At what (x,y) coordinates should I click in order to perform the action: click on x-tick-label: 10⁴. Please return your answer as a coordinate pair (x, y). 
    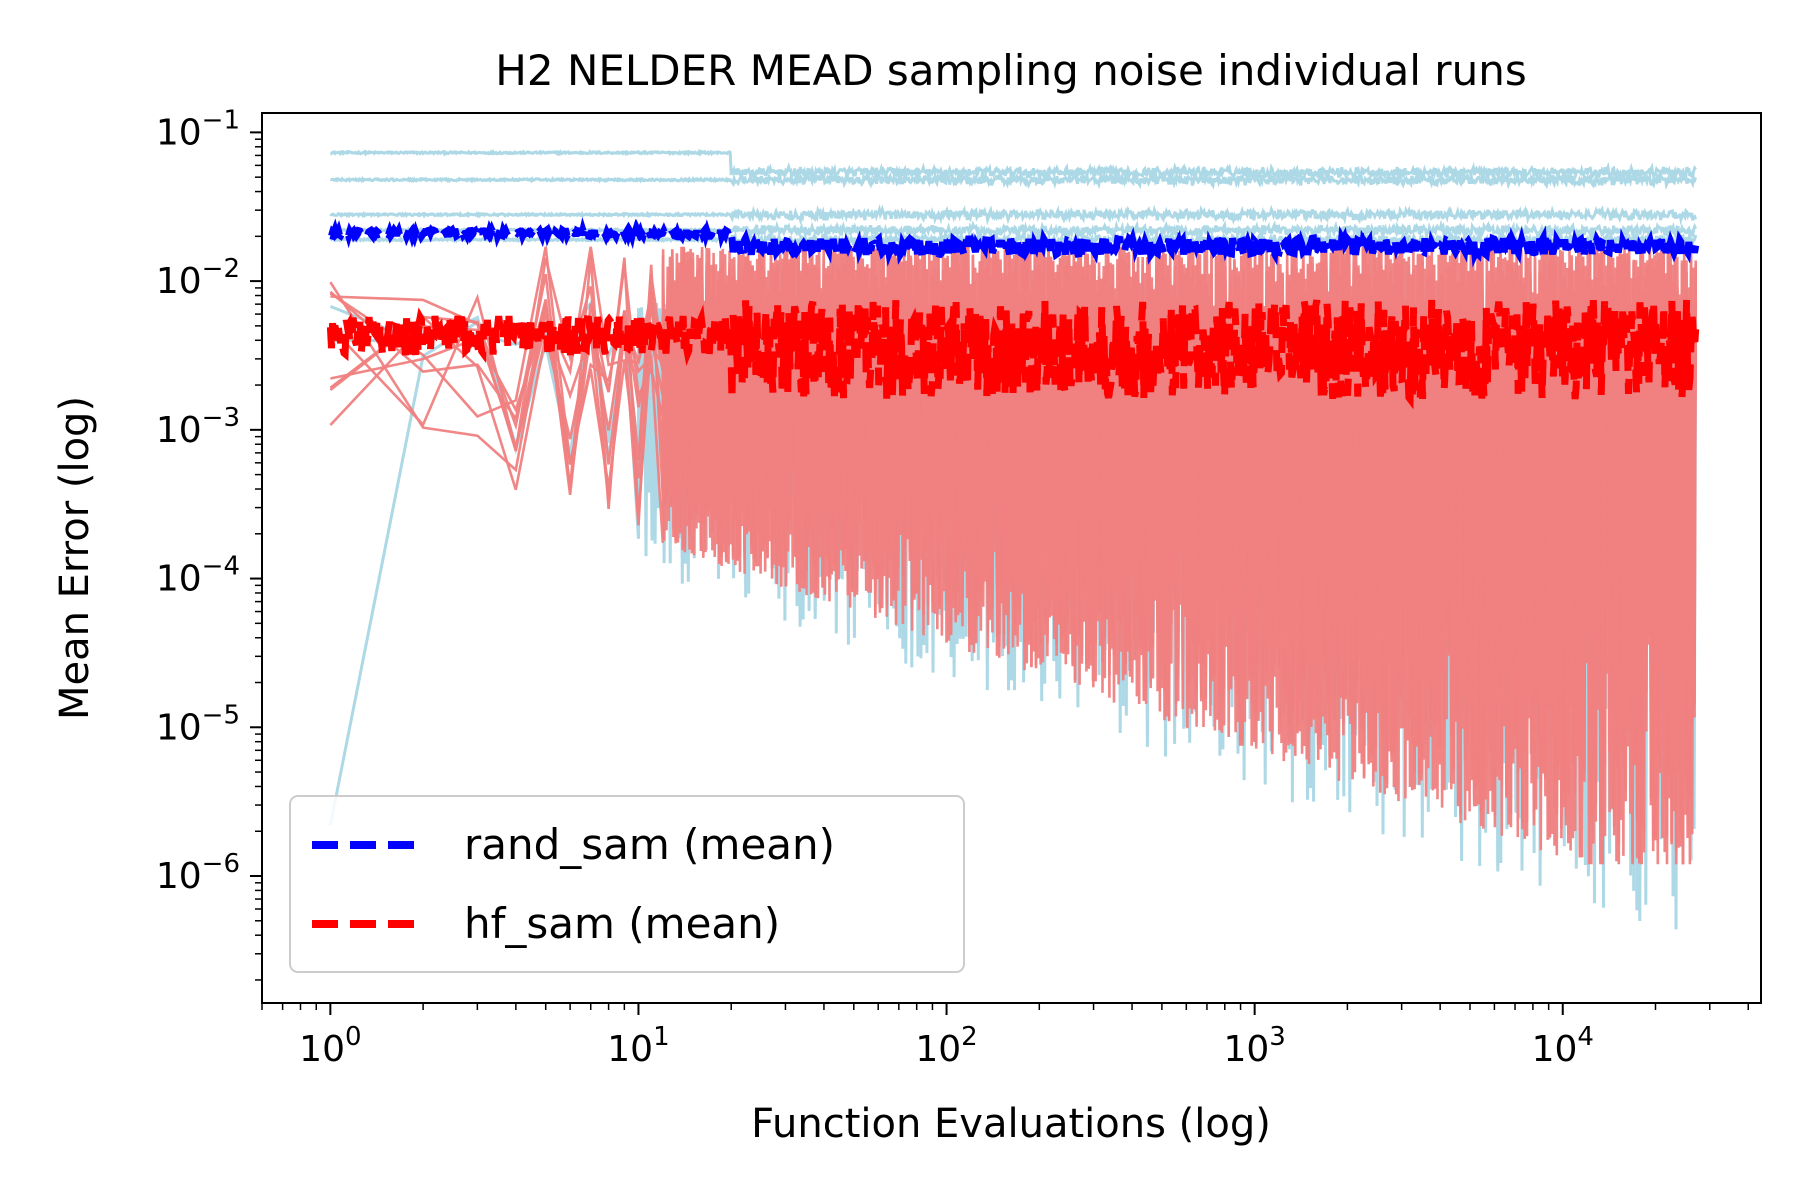
    Looking at the image, I should click on (1563, 1046).